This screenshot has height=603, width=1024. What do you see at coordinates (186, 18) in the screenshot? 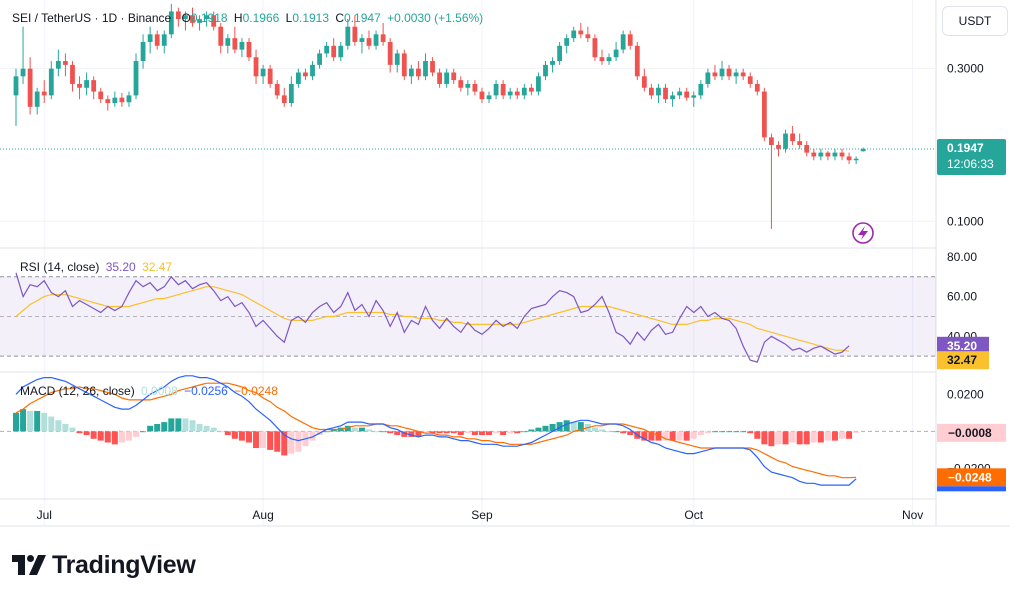
I see `open-label: O` at bounding box center [186, 18].